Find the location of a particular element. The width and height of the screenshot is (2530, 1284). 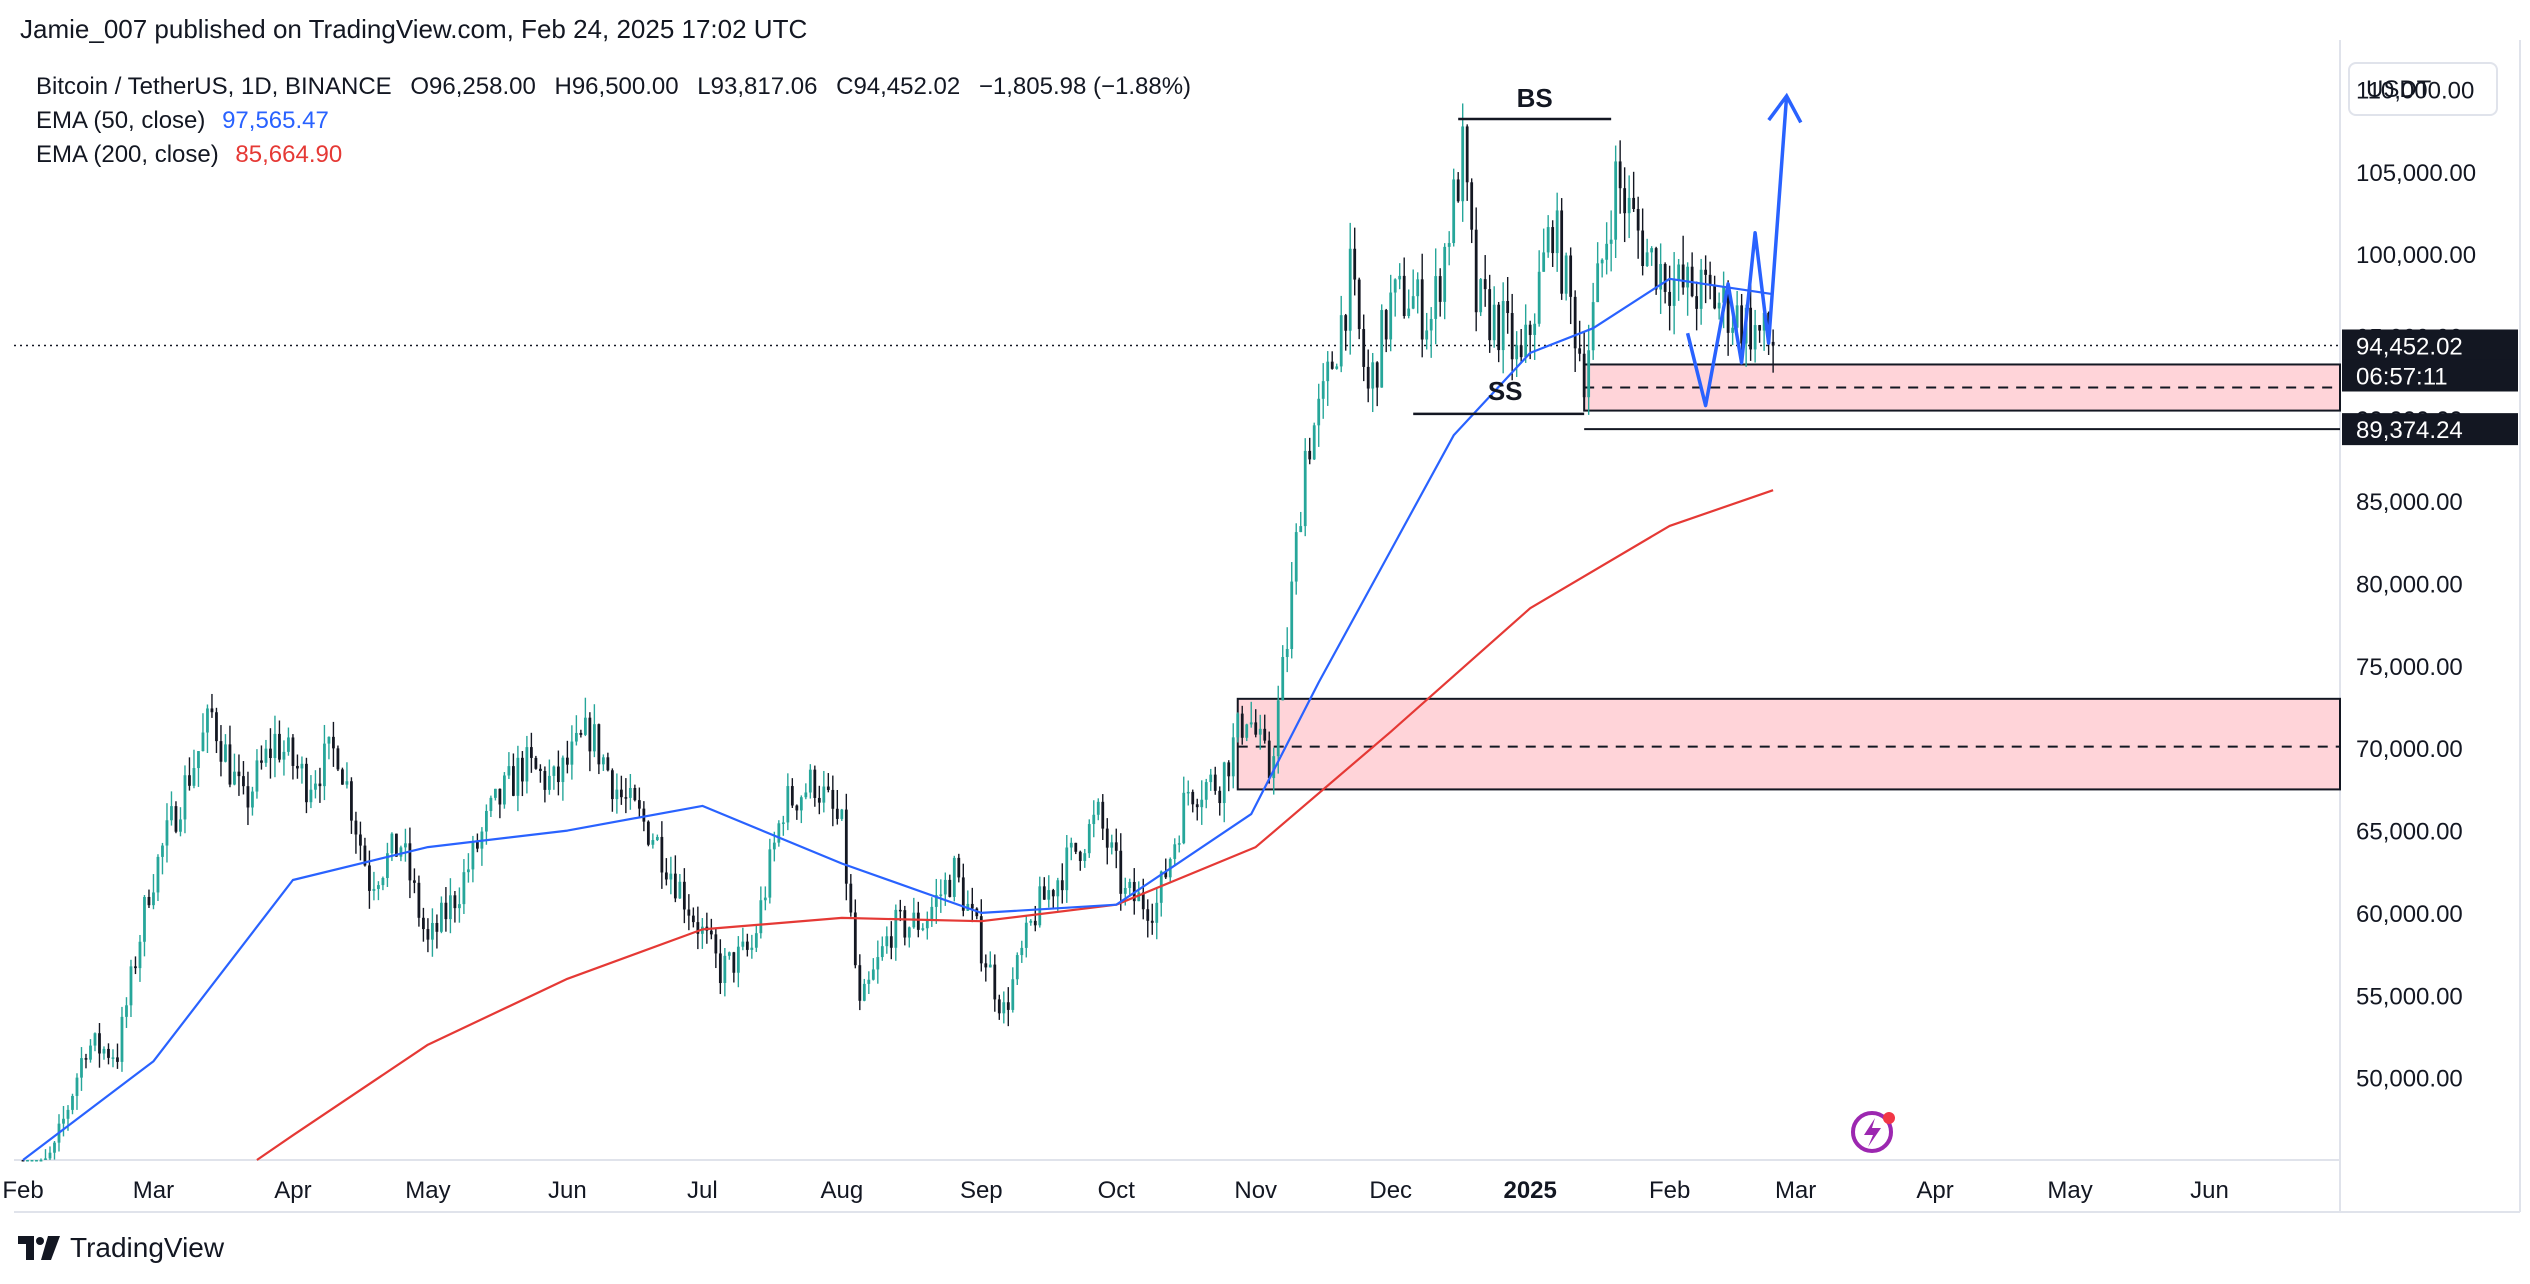

x-tick-label: Apr is located at coordinates (1934, 1190).